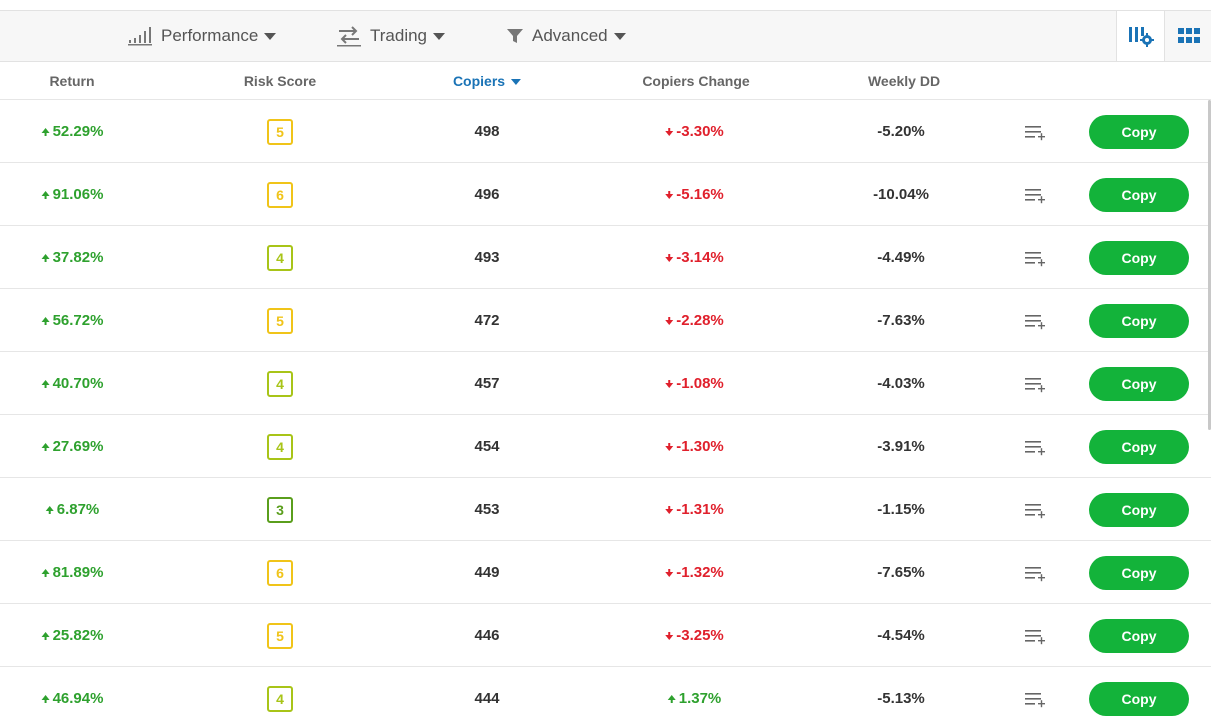 The height and width of the screenshot is (726, 1211). I want to click on return-cell: 27.69%, so click(72, 446).